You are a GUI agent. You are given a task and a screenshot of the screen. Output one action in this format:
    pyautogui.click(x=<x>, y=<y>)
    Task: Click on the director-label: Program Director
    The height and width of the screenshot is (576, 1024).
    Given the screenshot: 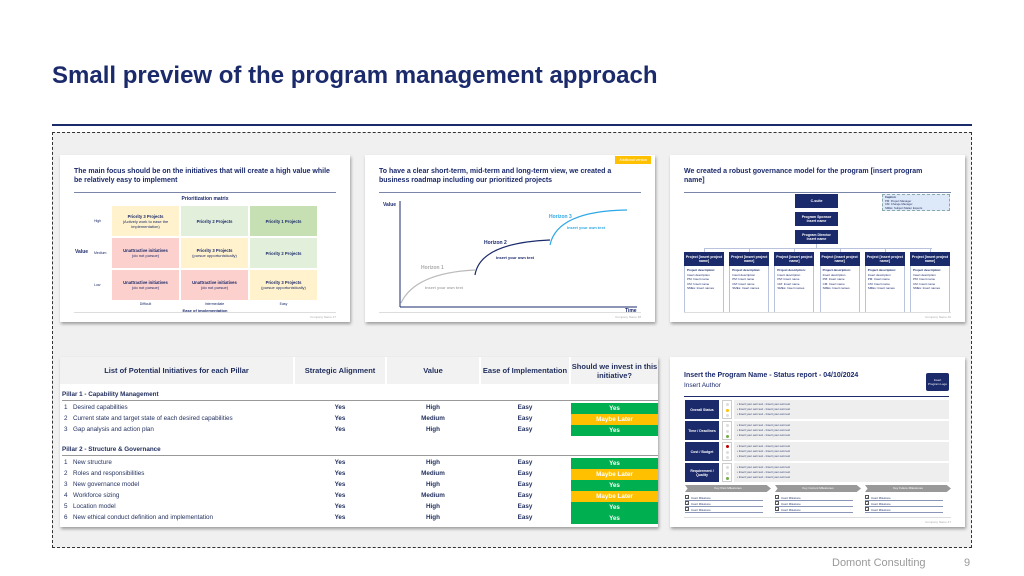 What is the action you would take?
    pyautogui.click(x=816, y=235)
    